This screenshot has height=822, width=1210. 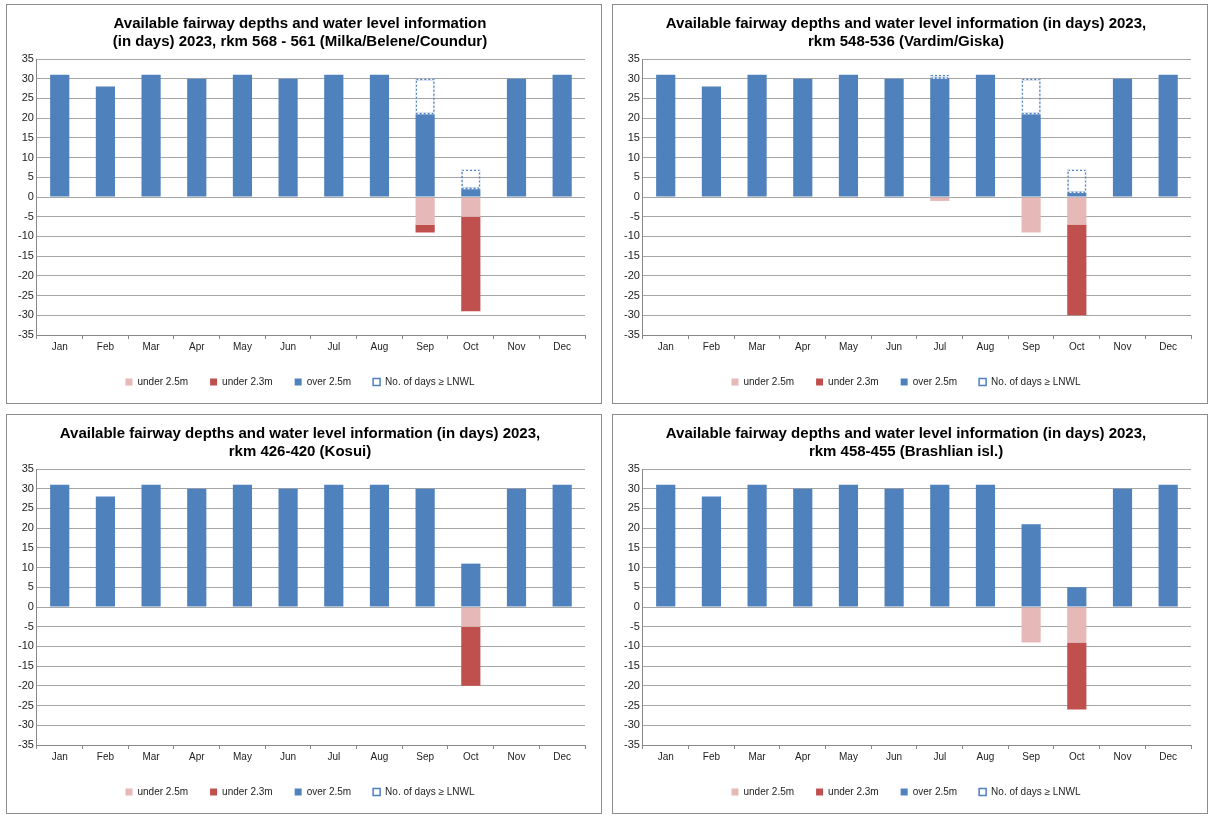 What do you see at coordinates (430, 791) in the screenshot?
I see `legend-label: No. of days ≥ LNWL` at bounding box center [430, 791].